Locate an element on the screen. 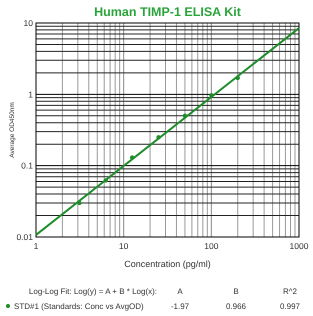 This screenshot has height=316, width=313. text: Log-Log Fit: Log(y) = A + B * Log(x): is located at coordinates (92, 291).